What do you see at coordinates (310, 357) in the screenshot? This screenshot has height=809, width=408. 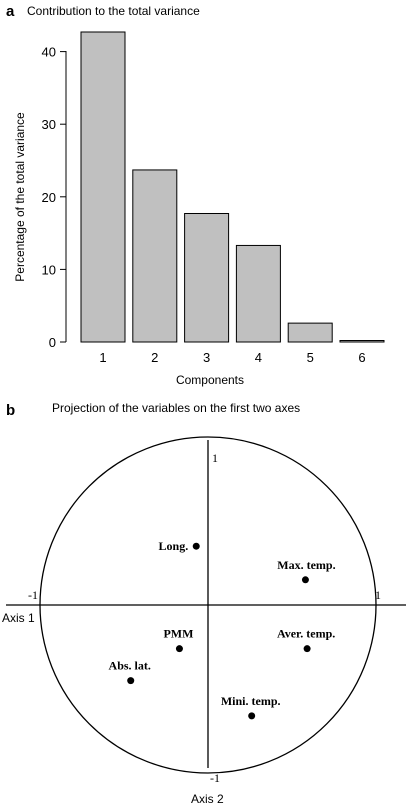 I see `x-tick-label: 5` at bounding box center [310, 357].